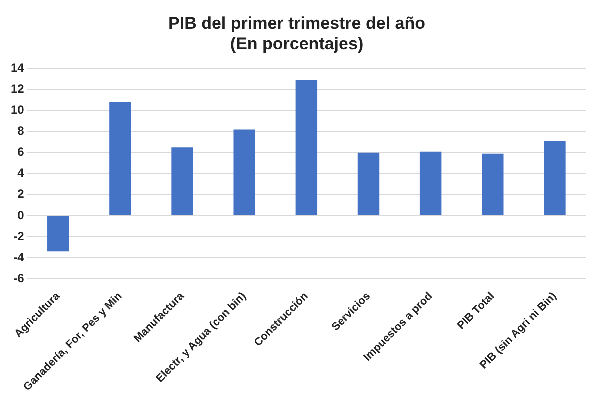 Image resolution: width=600 pixels, height=403 pixels. Describe the element at coordinates (21, 131) in the screenshot. I see `y-tick-label: 8` at that location.